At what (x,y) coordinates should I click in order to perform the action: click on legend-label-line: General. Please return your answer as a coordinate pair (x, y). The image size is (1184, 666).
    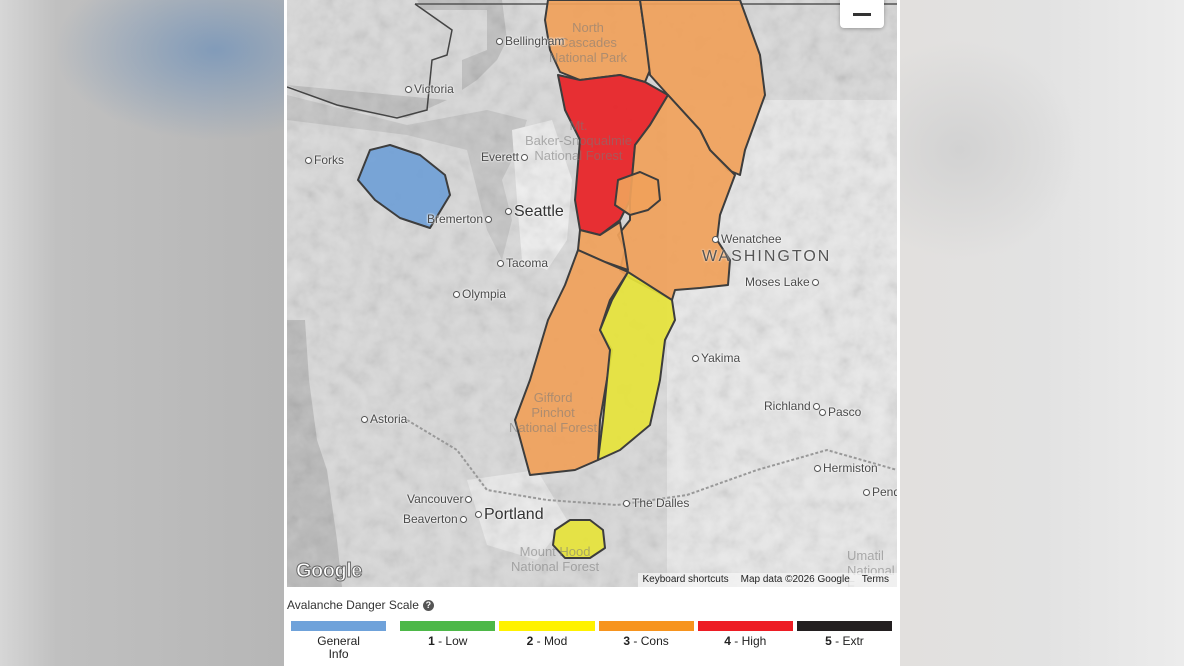
    Looking at the image, I should click on (338, 641).